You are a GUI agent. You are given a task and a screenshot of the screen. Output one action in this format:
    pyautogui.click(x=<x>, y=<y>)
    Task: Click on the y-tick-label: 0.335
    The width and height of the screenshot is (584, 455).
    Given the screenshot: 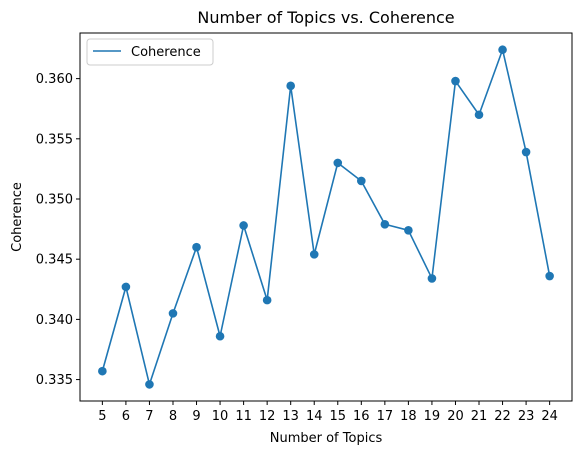 What is the action you would take?
    pyautogui.click(x=54, y=380)
    